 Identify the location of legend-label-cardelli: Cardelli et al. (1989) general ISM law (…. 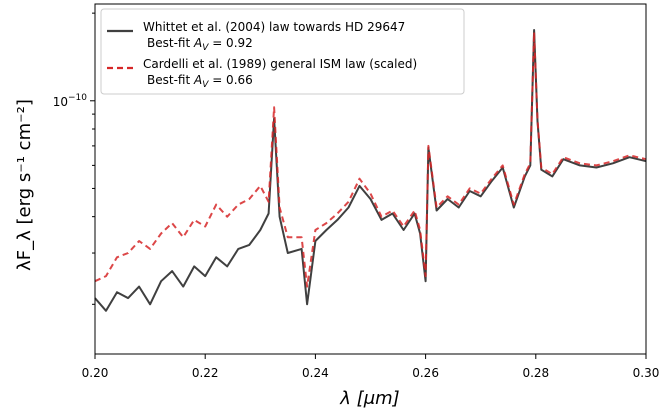
(280, 64).